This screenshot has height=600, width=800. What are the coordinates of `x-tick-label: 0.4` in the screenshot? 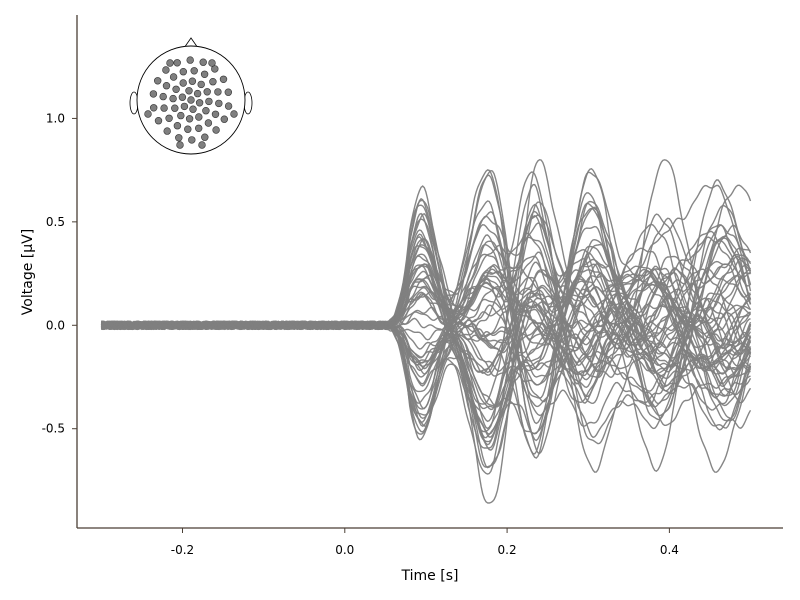 It's located at (669, 550).